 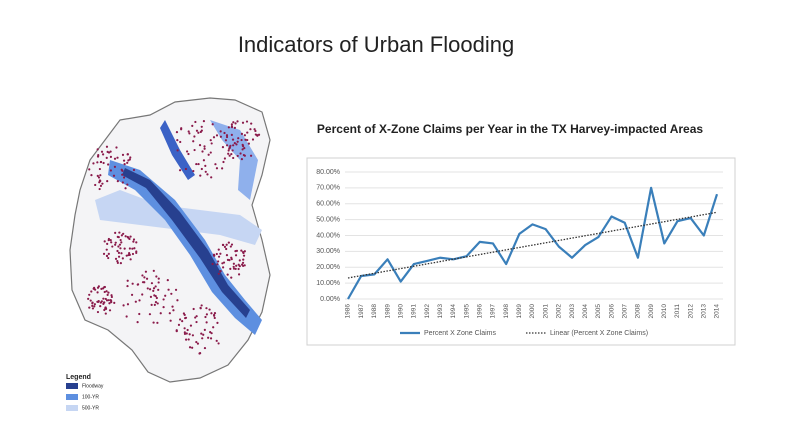 I want to click on x-tick-label: 1991, so click(x=414, y=311).